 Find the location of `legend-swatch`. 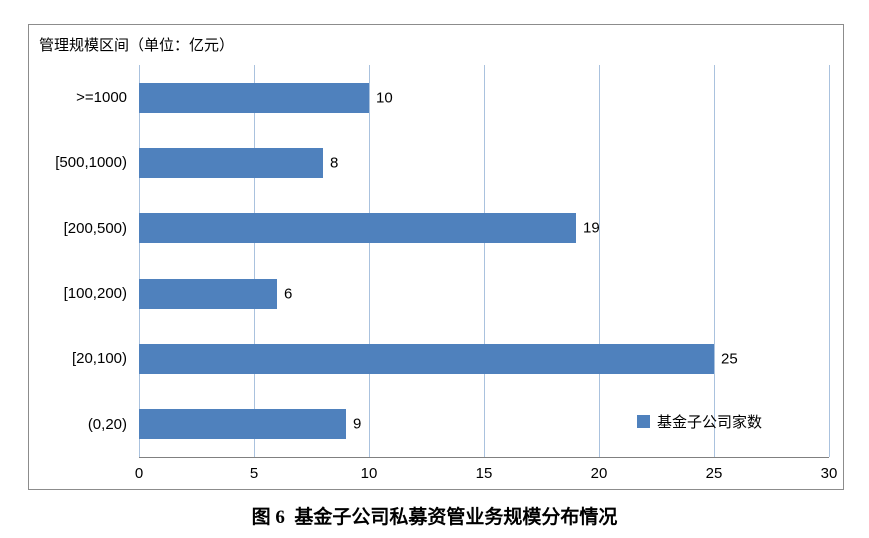

legend-swatch is located at coordinates (643, 421).